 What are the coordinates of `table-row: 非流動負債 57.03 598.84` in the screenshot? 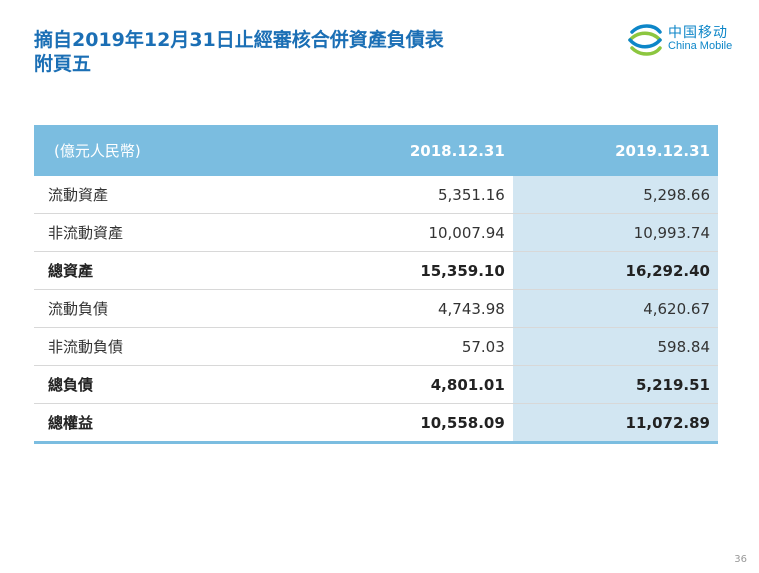 It's located at (376, 346).